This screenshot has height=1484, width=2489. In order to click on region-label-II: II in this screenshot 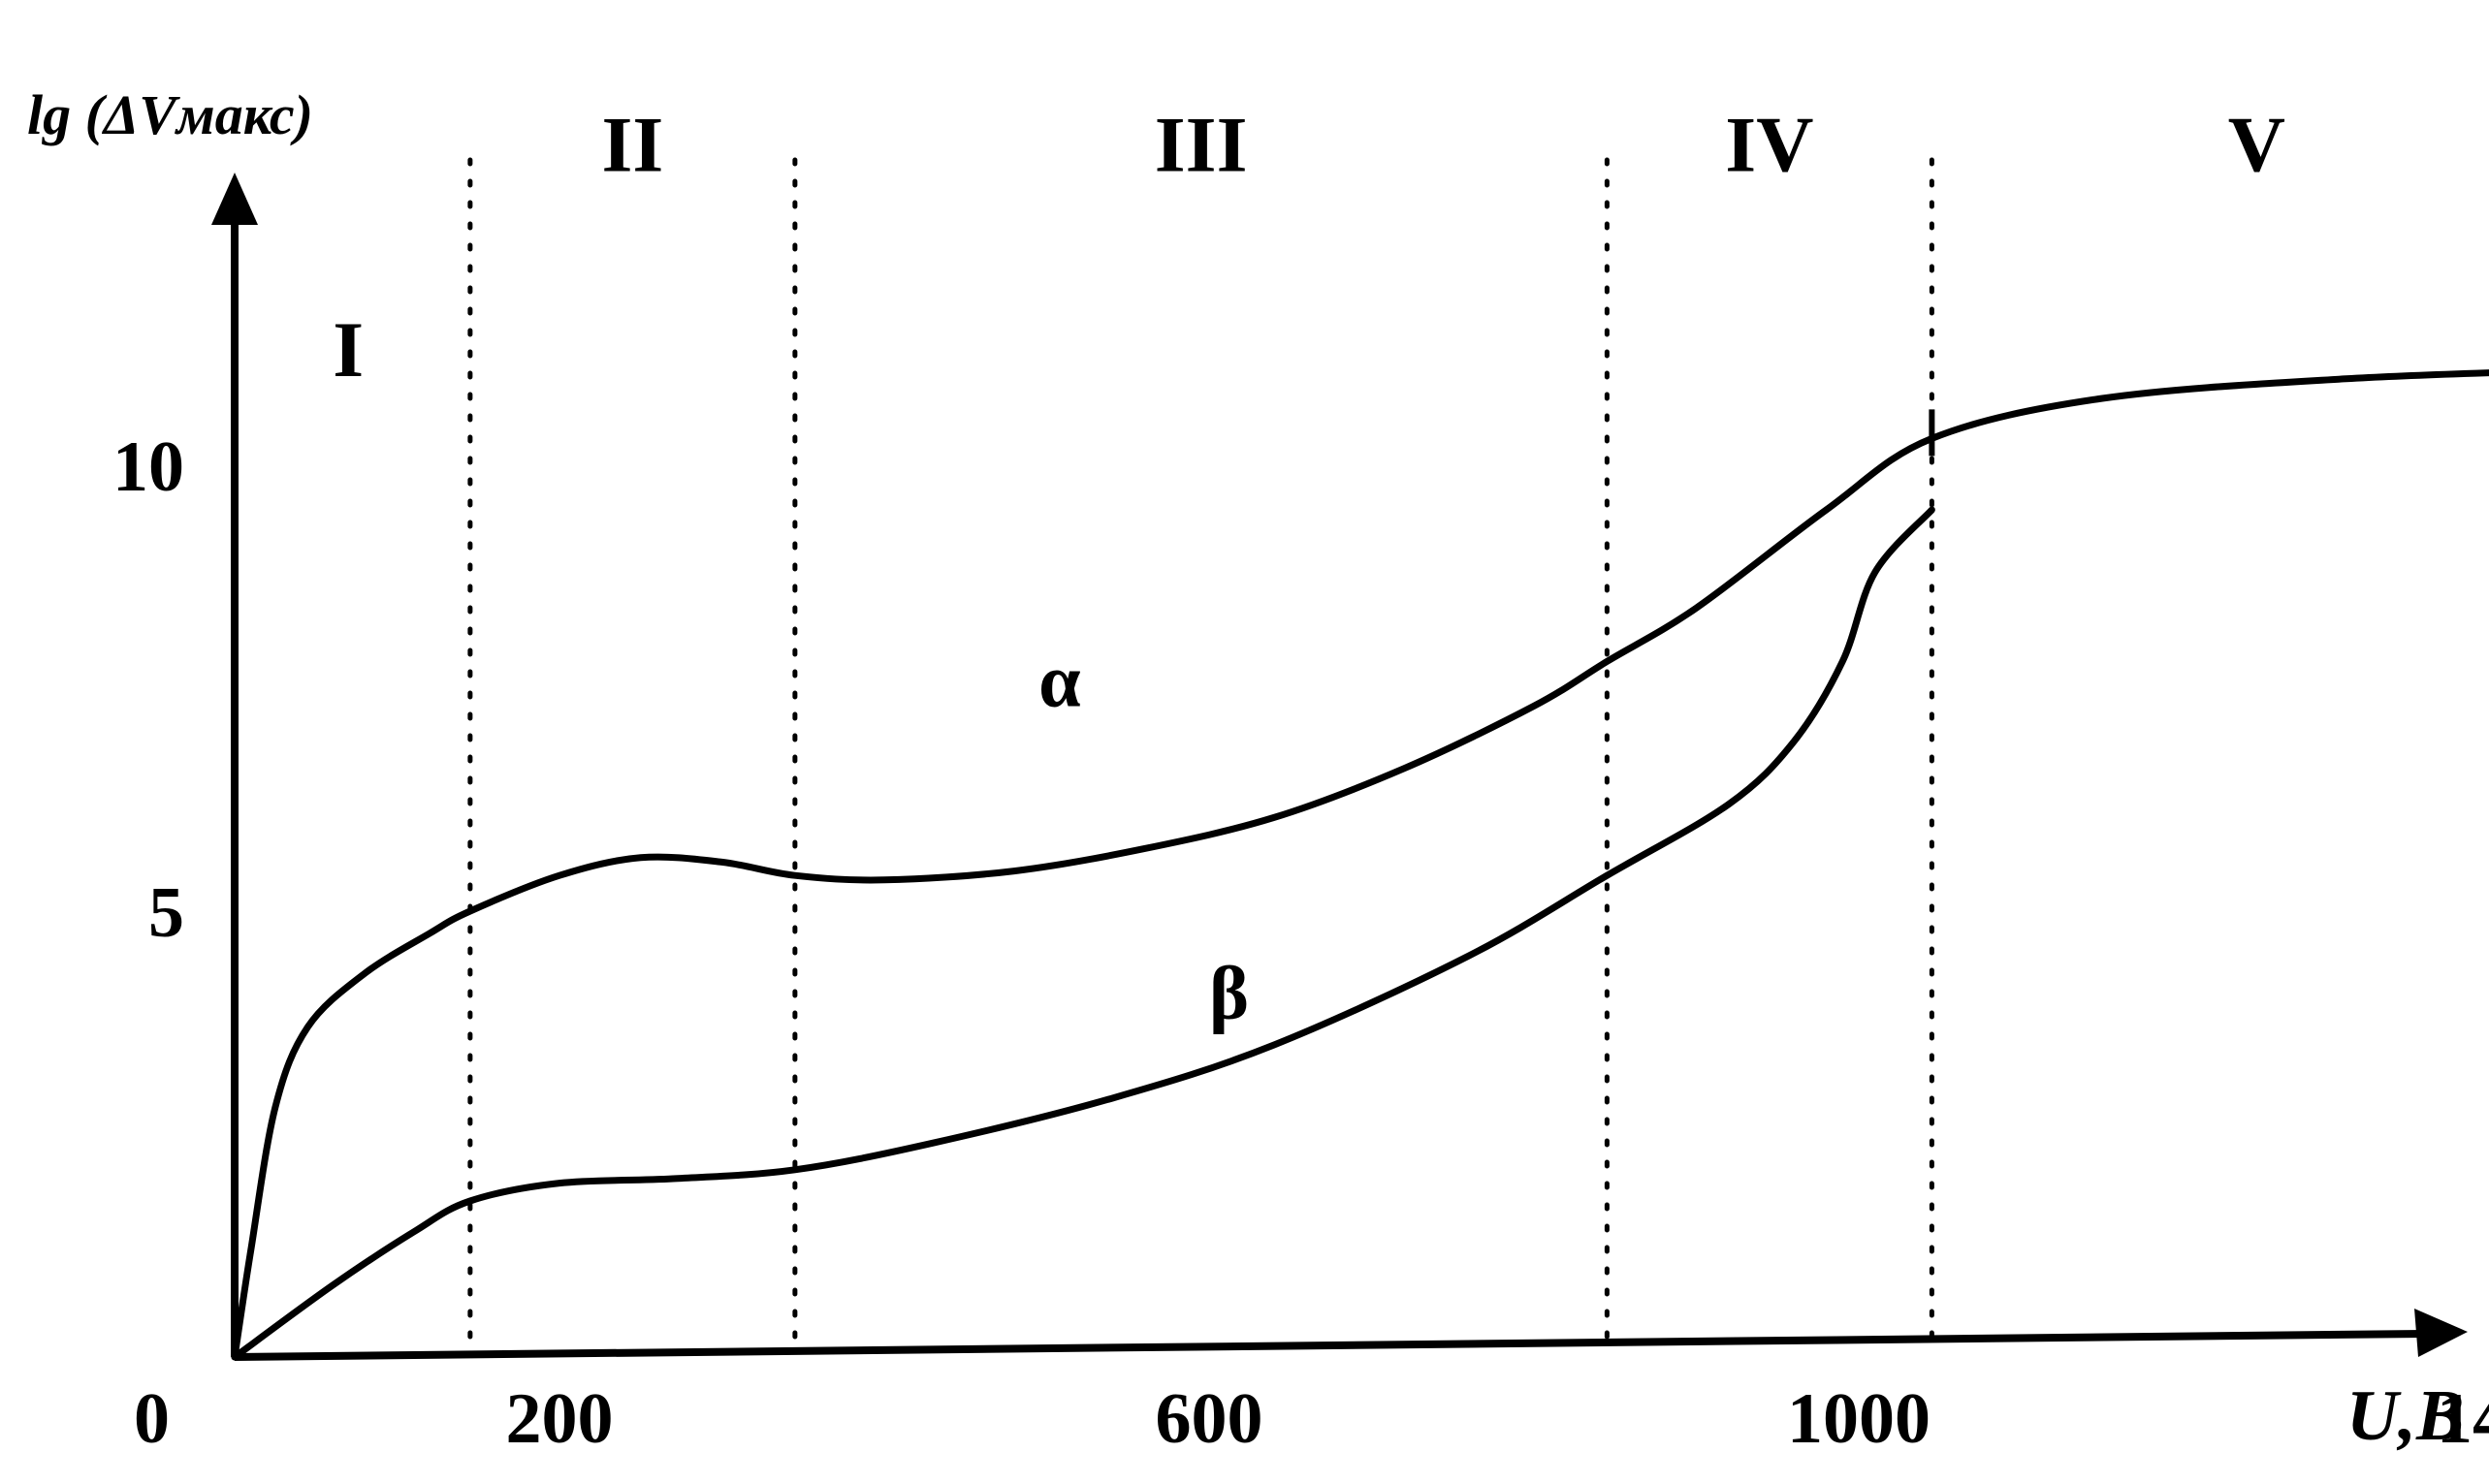, I will do `click(632, 144)`.